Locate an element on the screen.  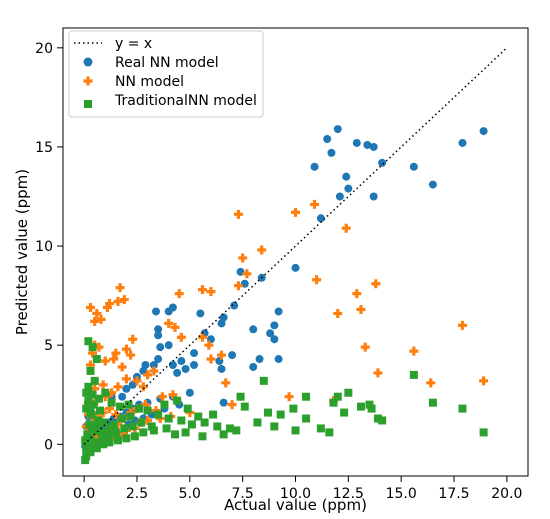
y-axis-label: Predicted value (ppm) is located at coordinates (22, 252).